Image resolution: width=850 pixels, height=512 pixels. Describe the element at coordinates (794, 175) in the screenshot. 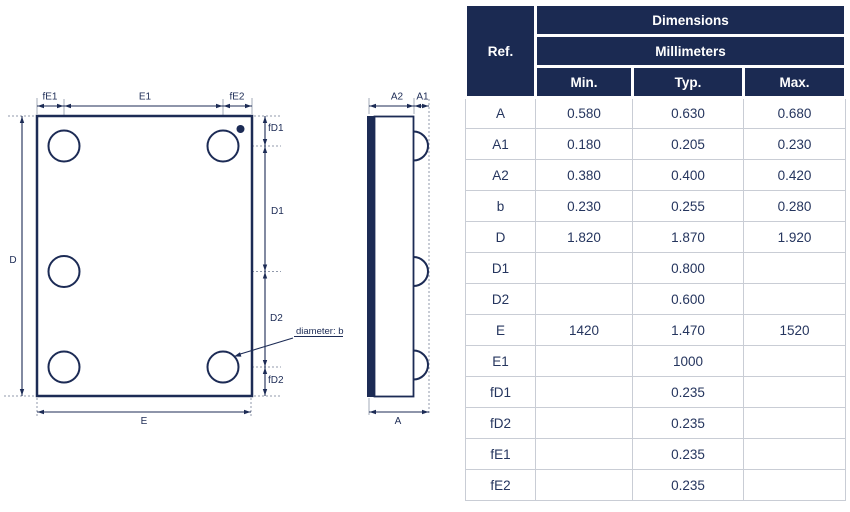

I see `max-cell: 0.420` at that location.